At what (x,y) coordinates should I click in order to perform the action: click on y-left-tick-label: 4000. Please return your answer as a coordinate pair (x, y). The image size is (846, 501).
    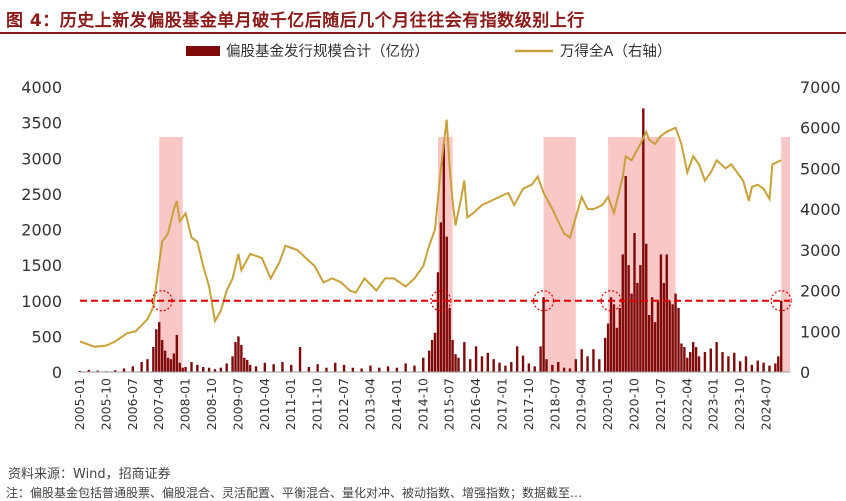
    Looking at the image, I should click on (41, 87).